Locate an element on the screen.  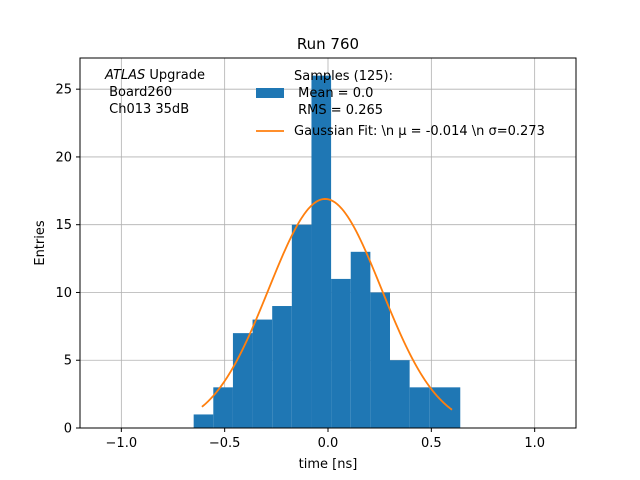
x-tick-label-3: 0.5 is located at coordinates (431, 443).